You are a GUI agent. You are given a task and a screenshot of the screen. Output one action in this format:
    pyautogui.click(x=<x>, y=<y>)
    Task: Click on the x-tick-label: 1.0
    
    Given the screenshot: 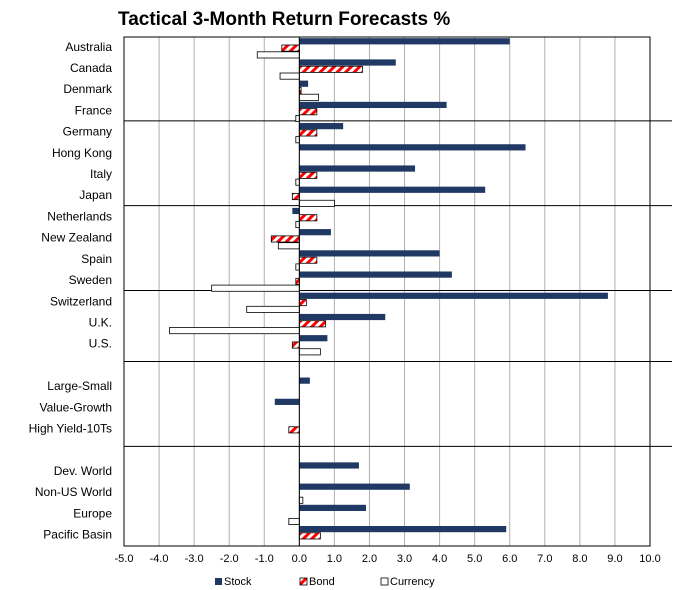 What is the action you would take?
    pyautogui.click(x=334, y=559)
    